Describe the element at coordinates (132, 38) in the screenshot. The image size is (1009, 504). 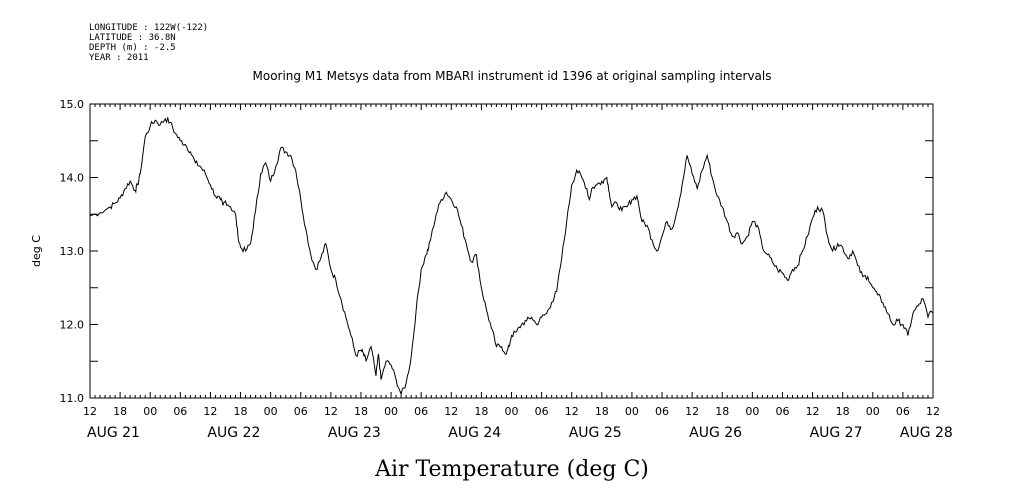
I see `meta-latitude: LATITUDE : 36.8N` at that location.